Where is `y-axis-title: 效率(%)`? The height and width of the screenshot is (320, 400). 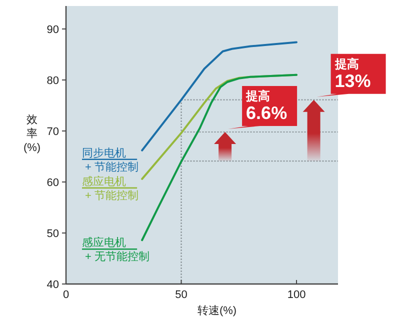 y-axis-title: 效率(%) is located at coordinates (32, 134).